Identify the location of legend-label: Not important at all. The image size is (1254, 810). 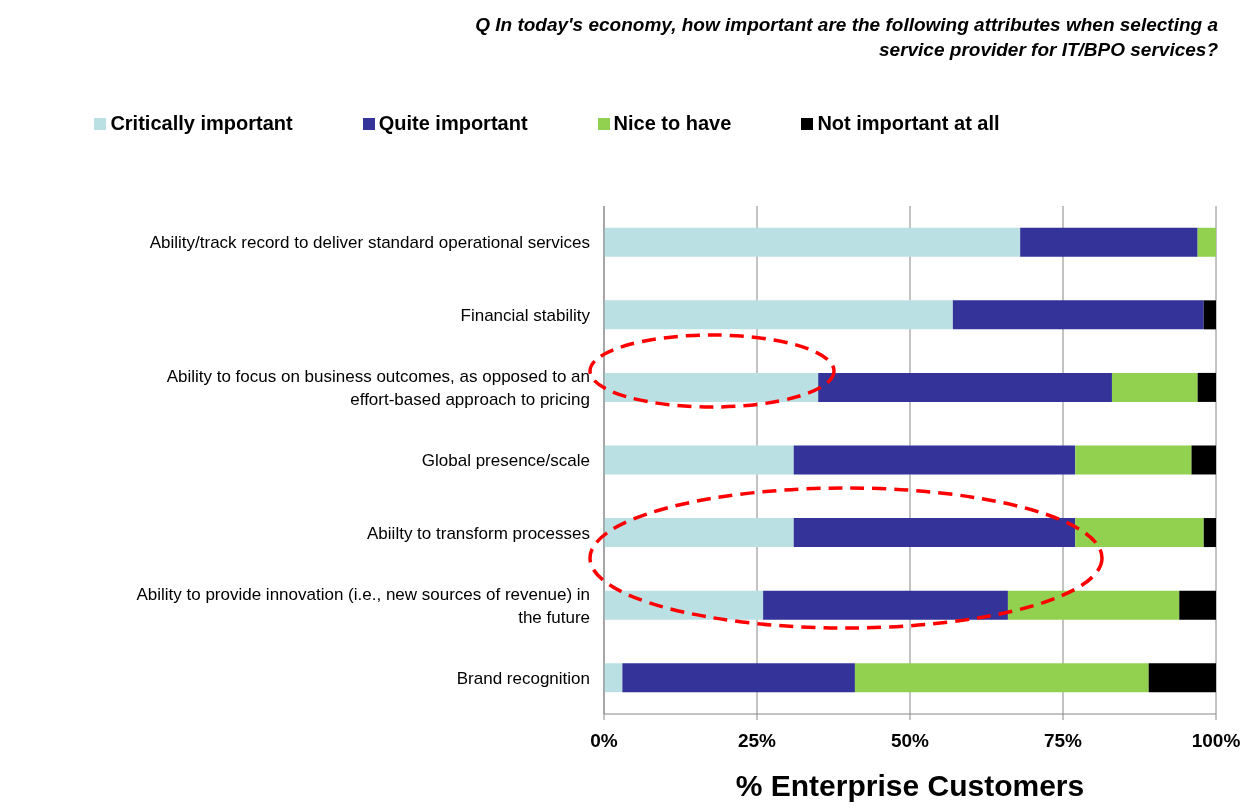
(908, 123).